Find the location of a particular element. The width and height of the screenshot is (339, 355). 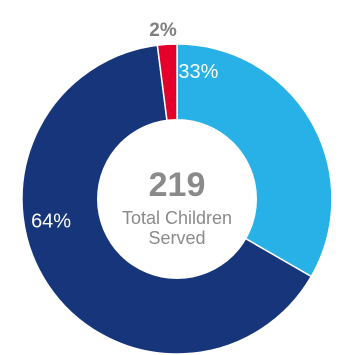

slice-label-2: 2% is located at coordinates (163, 30).